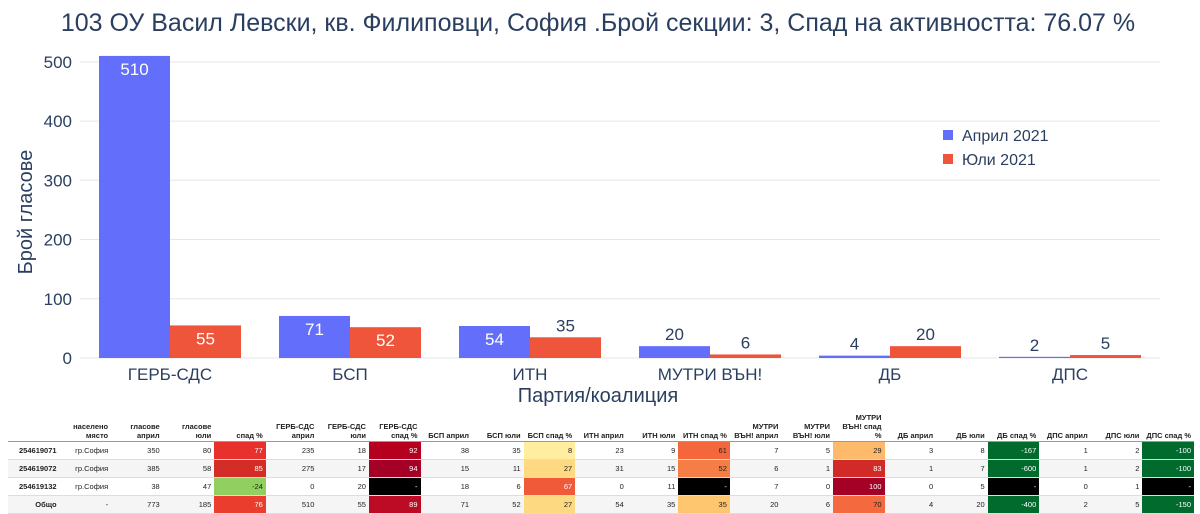 This screenshot has height=514, width=1200. Describe the element at coordinates (910, 427) in the screenshot. I see `column-header: ДБ април` at that location.